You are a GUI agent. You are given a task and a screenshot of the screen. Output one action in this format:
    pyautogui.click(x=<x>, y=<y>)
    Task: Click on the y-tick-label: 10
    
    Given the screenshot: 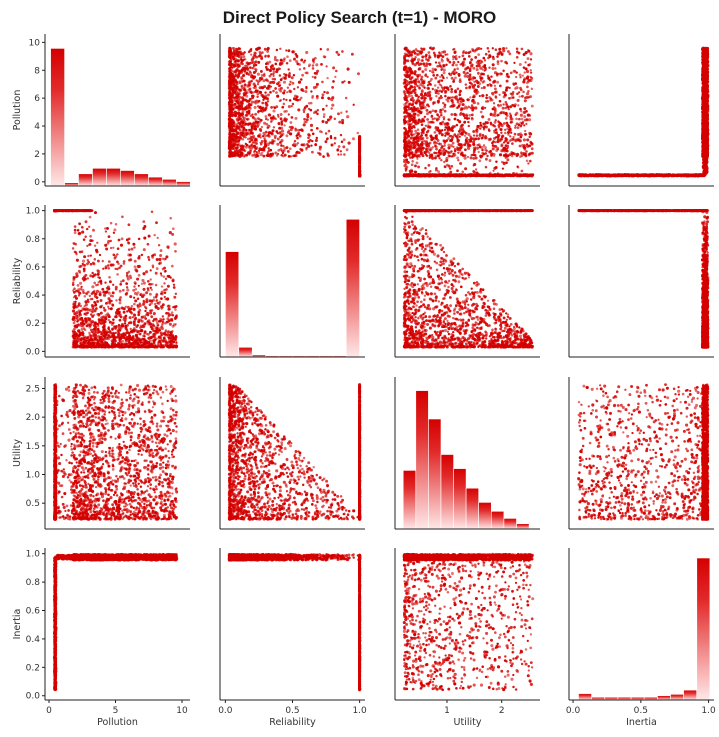 What is the action you would take?
    pyautogui.click(x=35, y=43)
    